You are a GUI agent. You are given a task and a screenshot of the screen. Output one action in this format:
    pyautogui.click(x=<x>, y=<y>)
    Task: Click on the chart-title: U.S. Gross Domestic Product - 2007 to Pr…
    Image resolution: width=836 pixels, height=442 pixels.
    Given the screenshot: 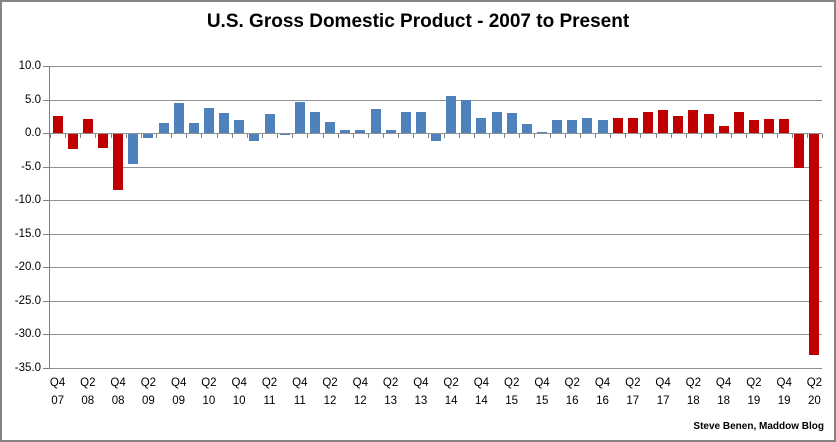 What is the action you would take?
    pyautogui.click(x=418, y=21)
    